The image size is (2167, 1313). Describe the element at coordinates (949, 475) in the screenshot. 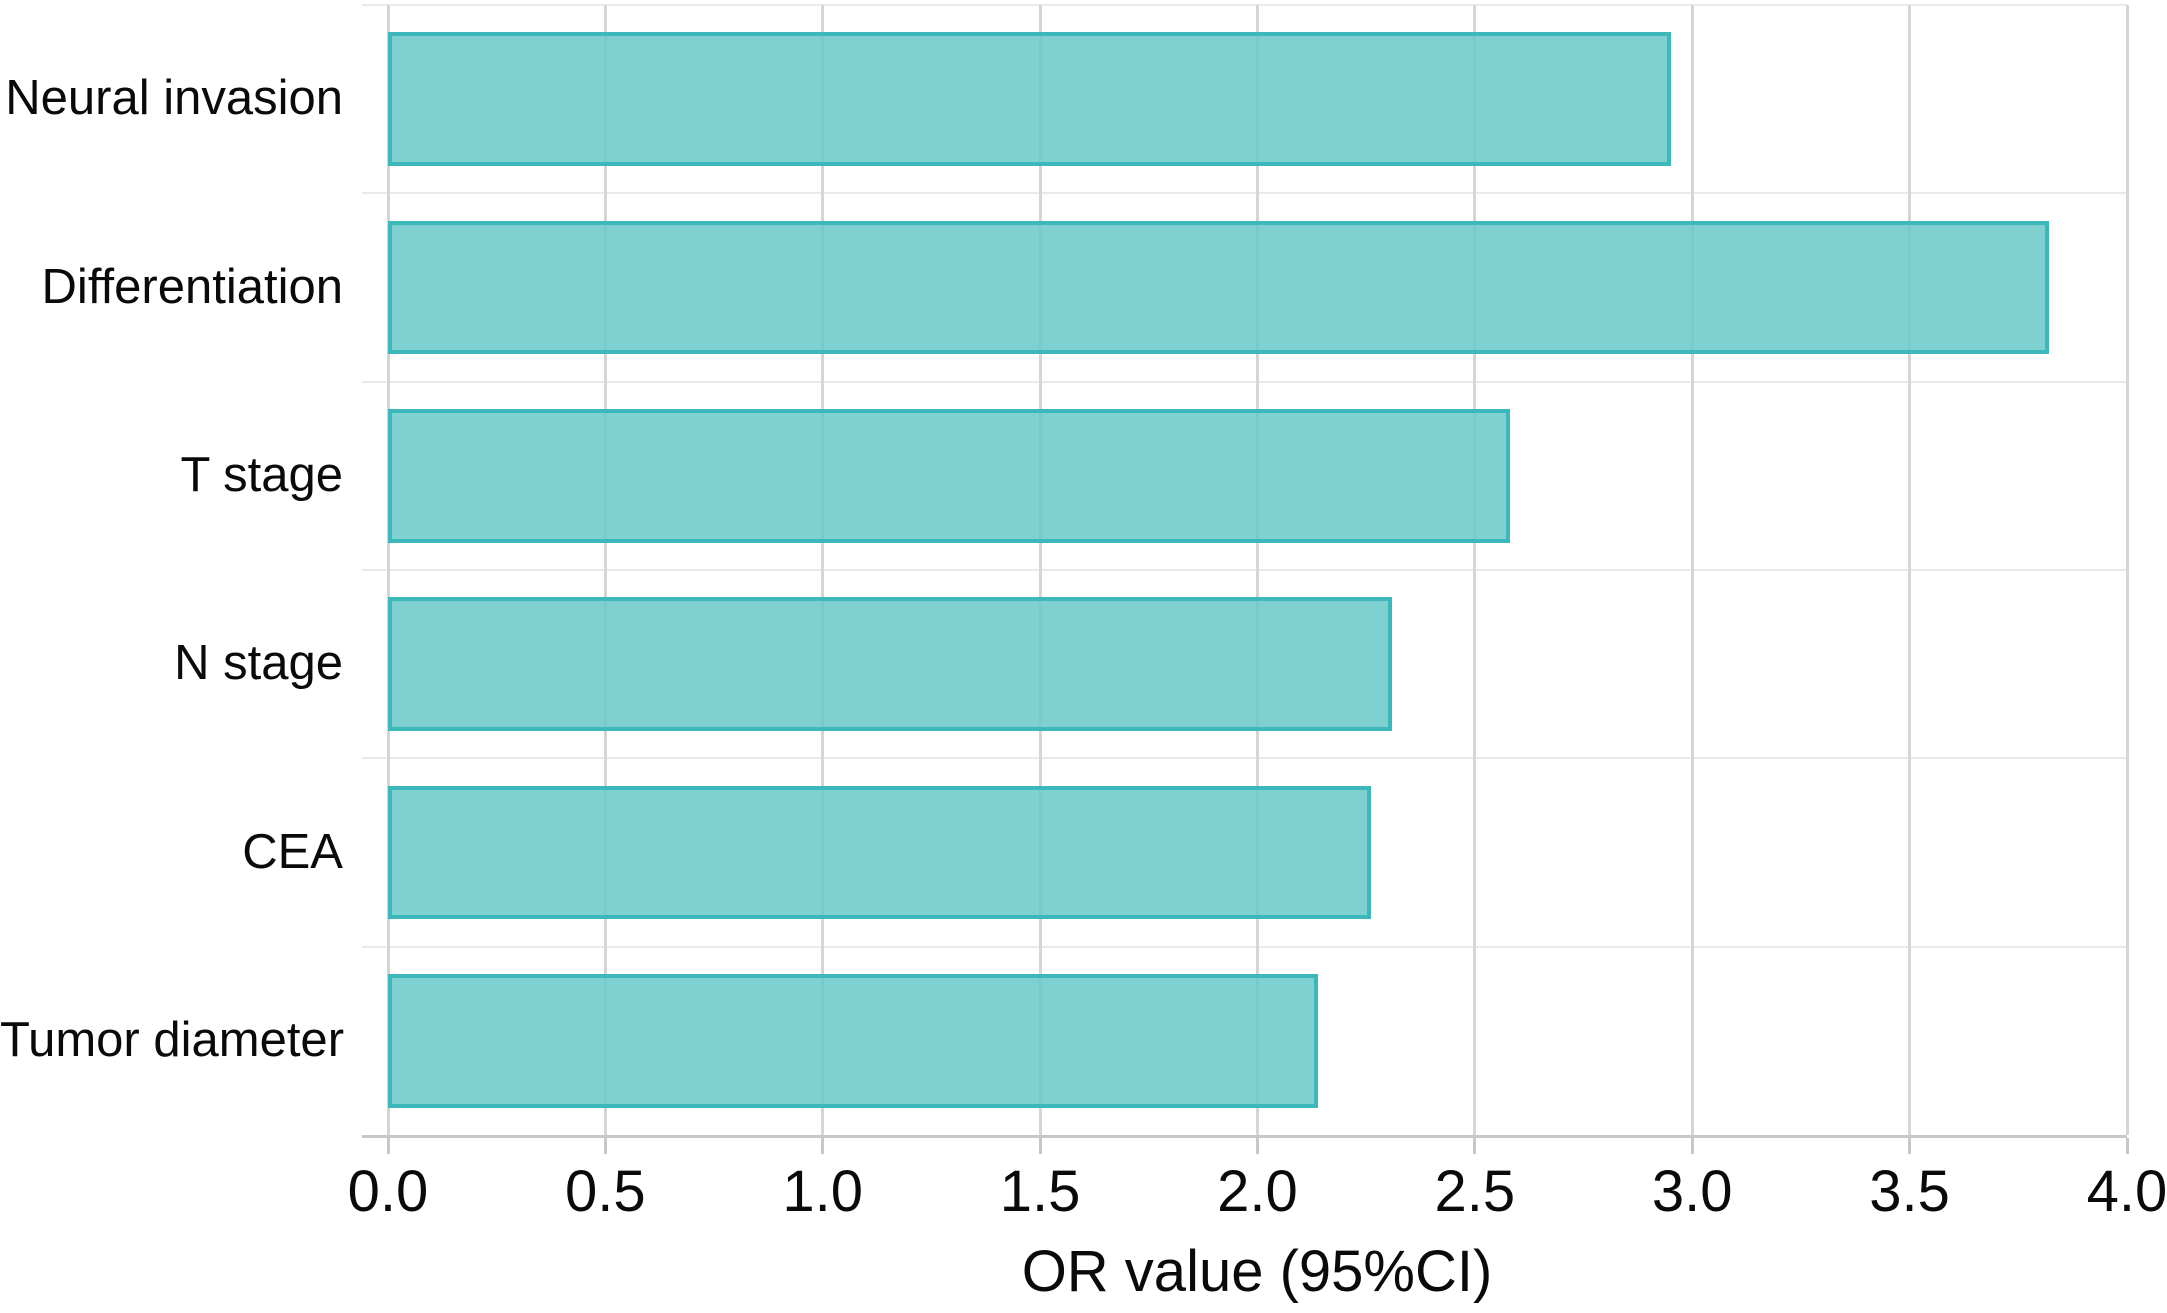

I see `bar-t-stage` at that location.